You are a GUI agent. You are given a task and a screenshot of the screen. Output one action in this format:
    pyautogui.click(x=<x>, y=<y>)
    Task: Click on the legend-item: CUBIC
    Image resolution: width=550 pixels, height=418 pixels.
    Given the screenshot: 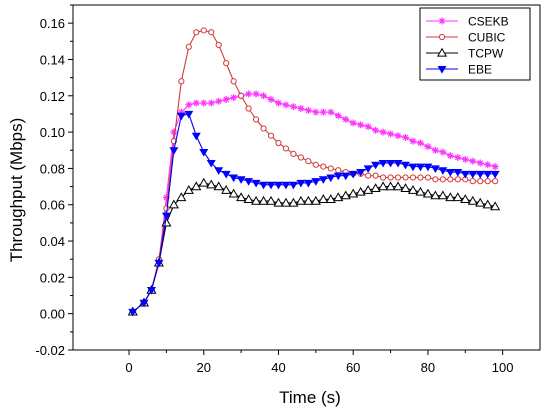 What is the action you would take?
    pyautogui.click(x=466, y=38)
    